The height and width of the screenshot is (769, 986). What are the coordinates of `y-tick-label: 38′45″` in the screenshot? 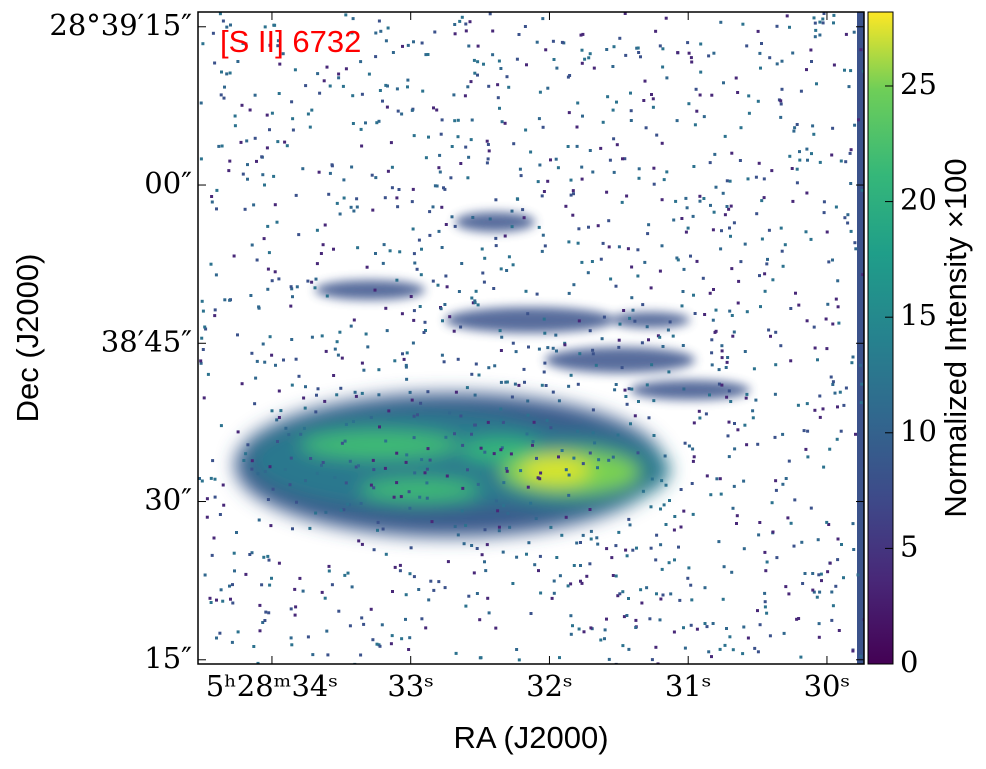 It's located at (146, 341).